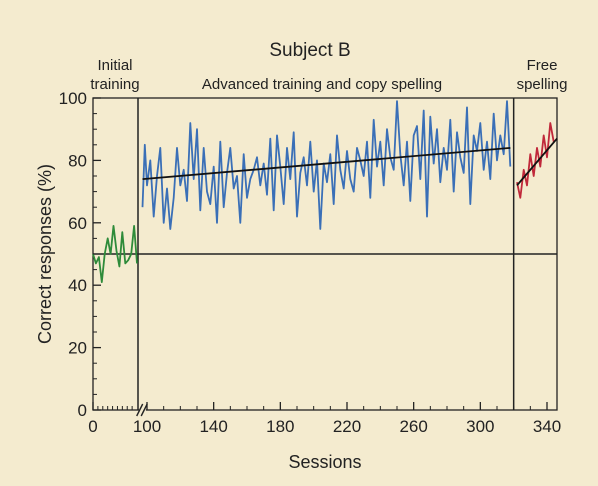  I want to click on section-label-initial-training-line1: Initial, so click(114, 65).